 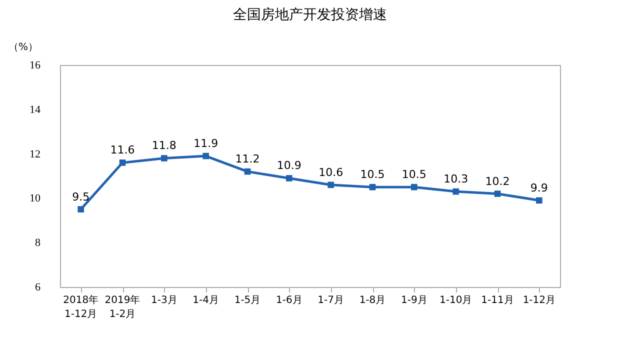 What do you see at coordinates (38, 243) in the screenshot?
I see `y-tick-label: 8` at bounding box center [38, 243].